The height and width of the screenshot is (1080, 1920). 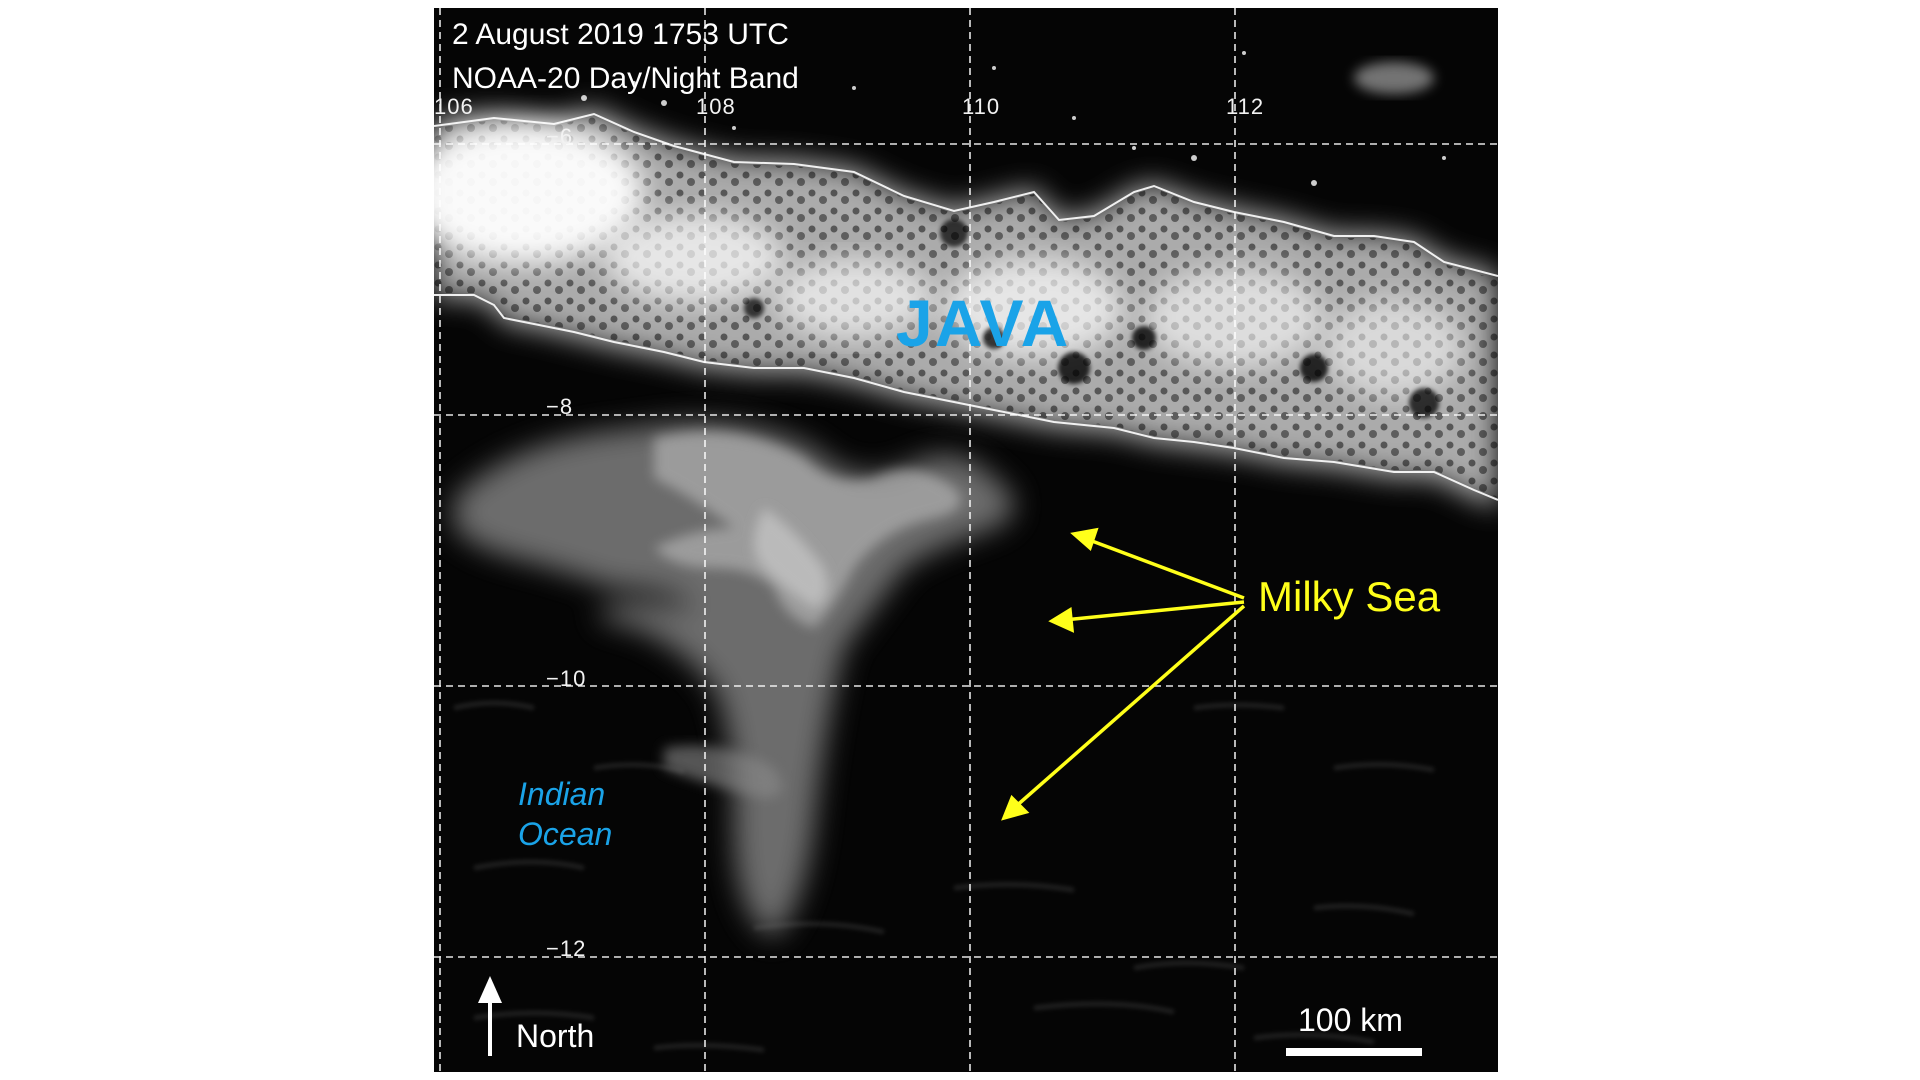 What do you see at coordinates (566, 948) in the screenshot?
I see `lat-label-12: −12` at bounding box center [566, 948].